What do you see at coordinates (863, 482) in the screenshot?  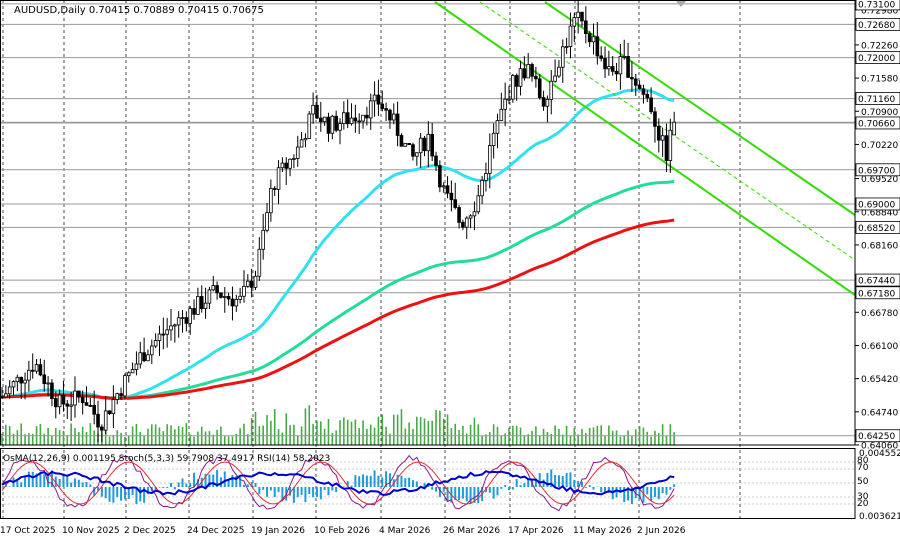 I see `osc-scale-label: 50` at bounding box center [863, 482].